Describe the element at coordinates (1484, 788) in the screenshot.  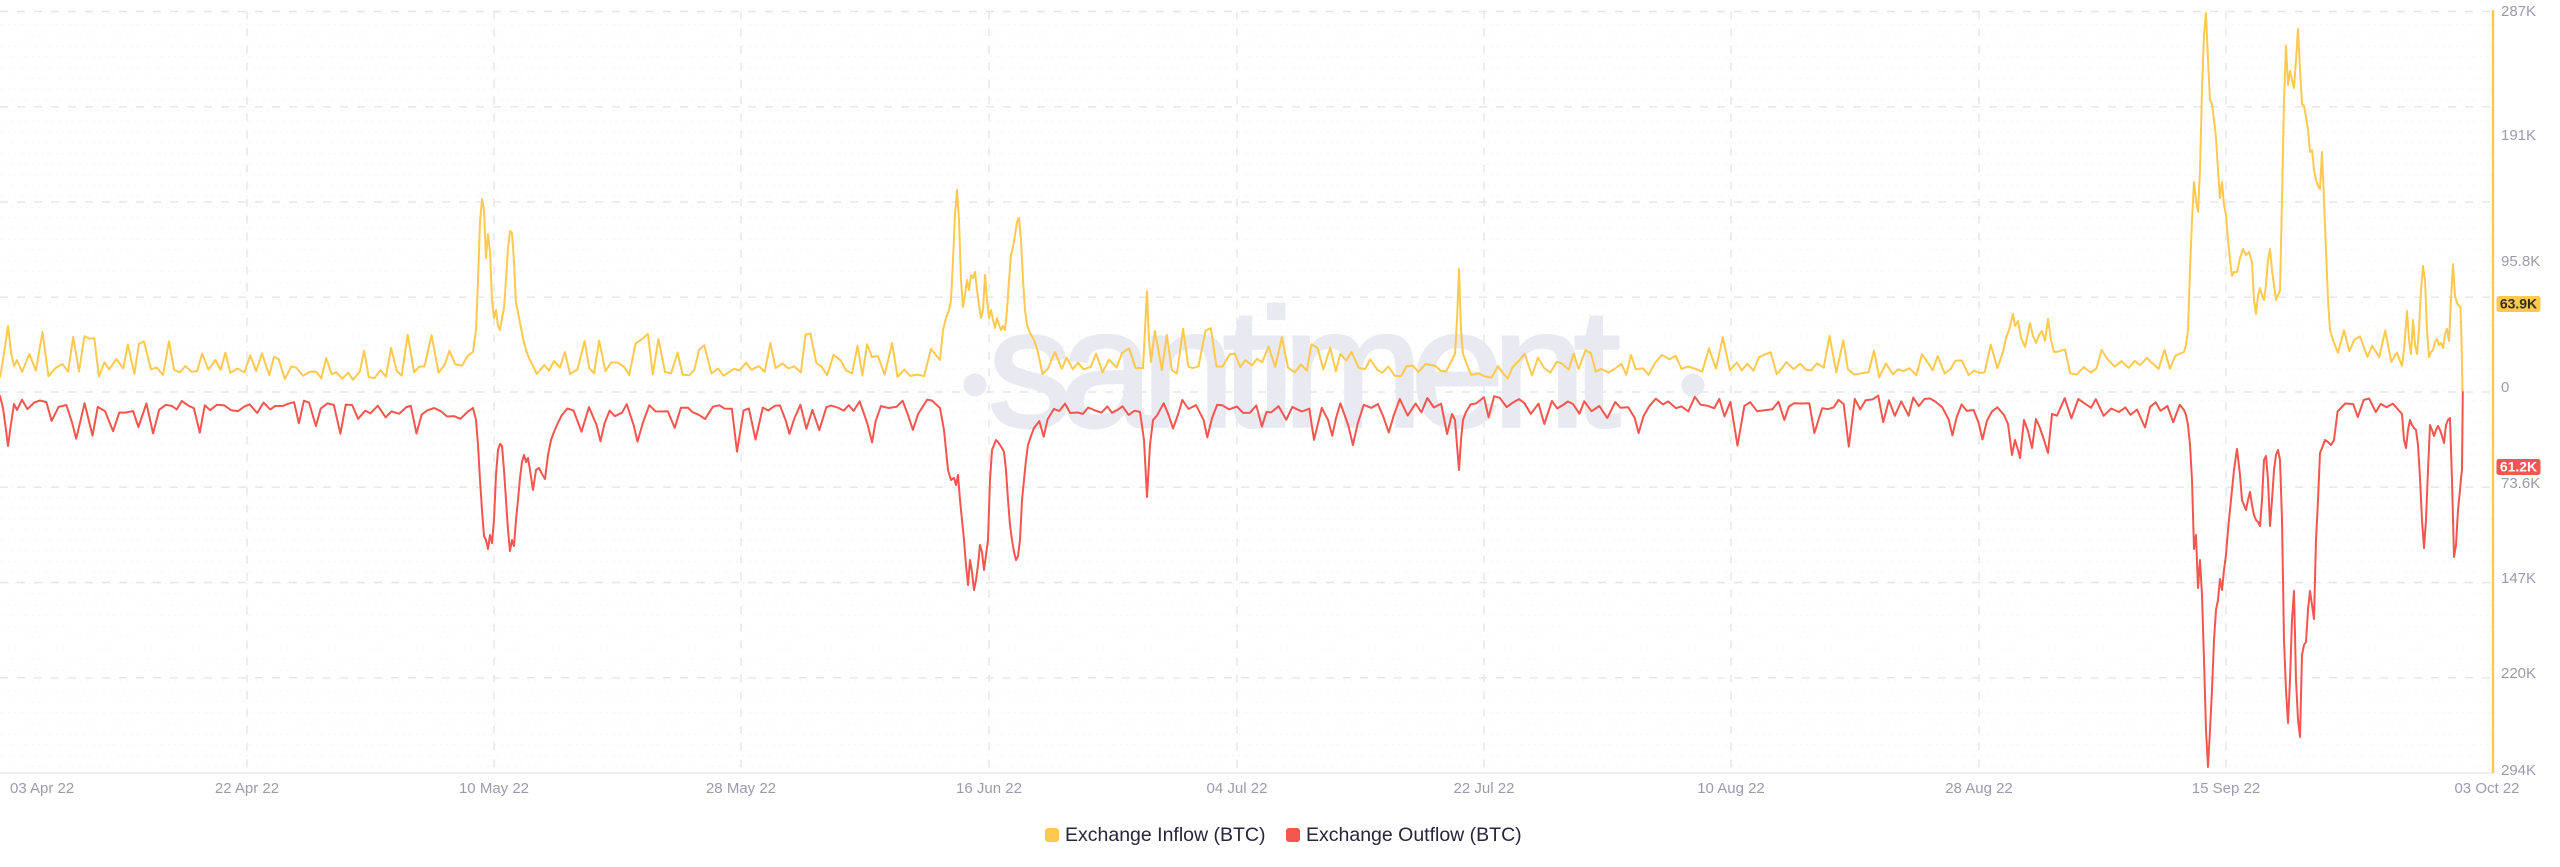
I see `svg-text: 22 Jul 22` at that location.